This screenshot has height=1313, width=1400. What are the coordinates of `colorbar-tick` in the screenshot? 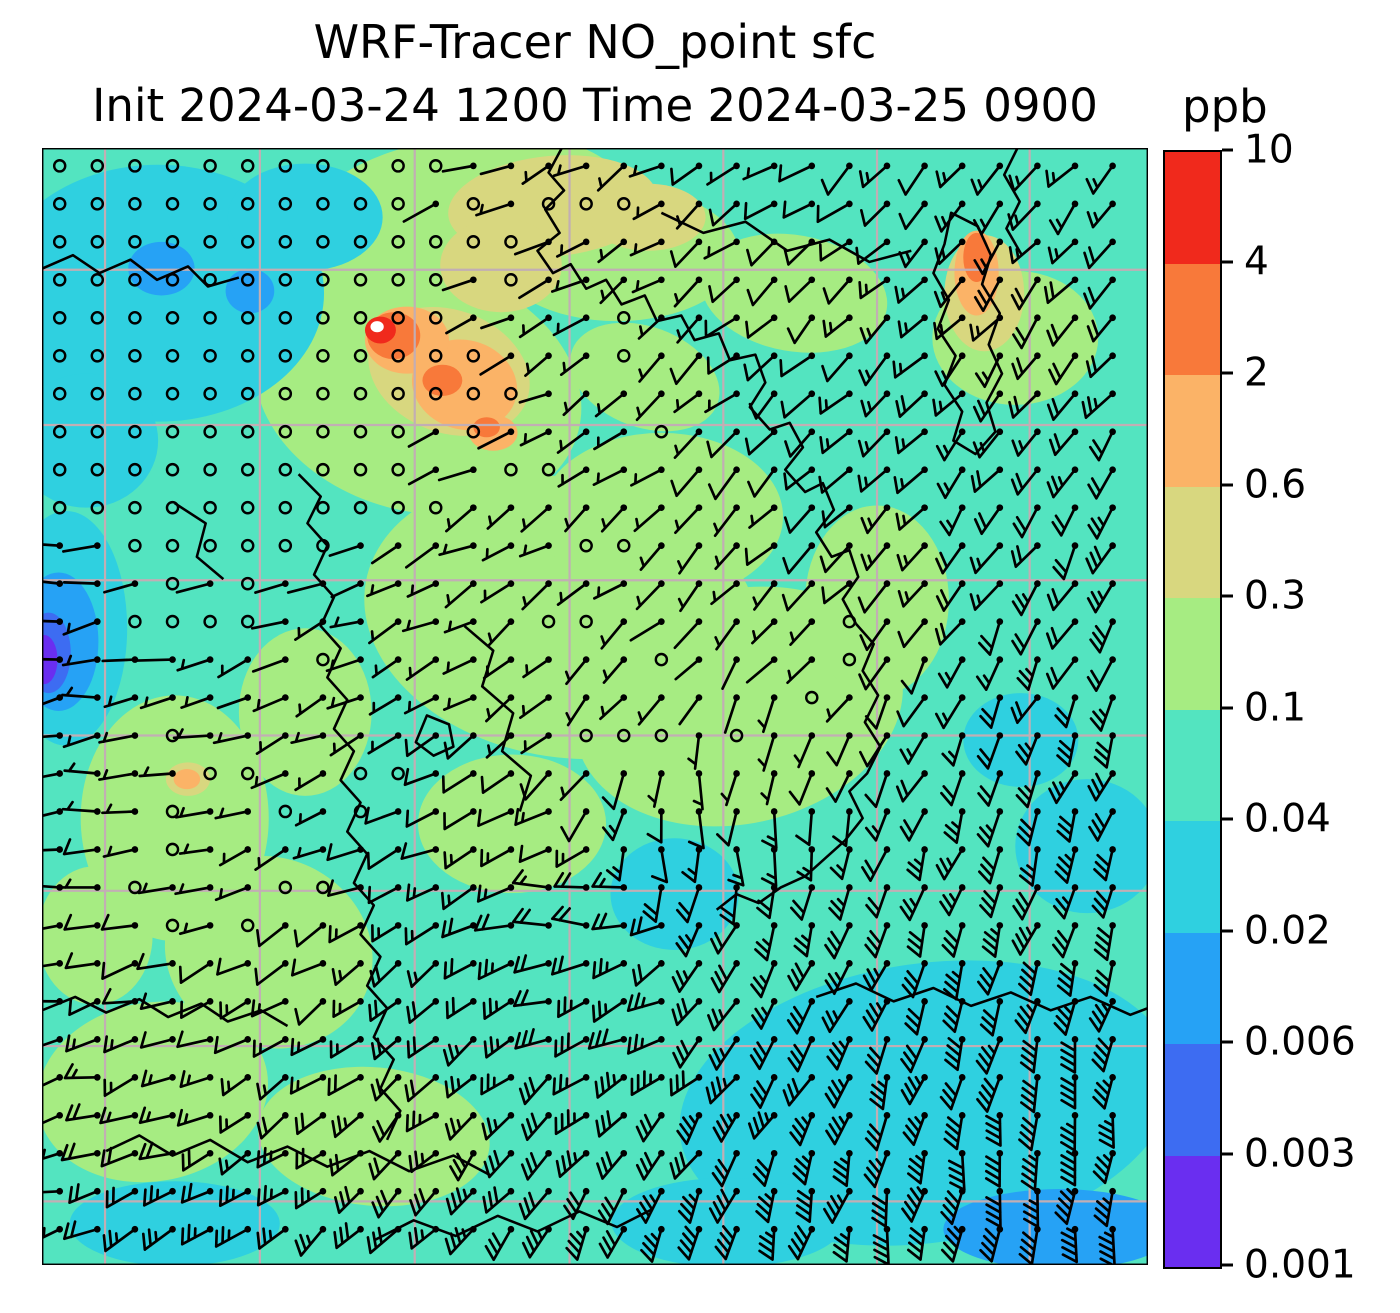 It's located at (1227, 261).